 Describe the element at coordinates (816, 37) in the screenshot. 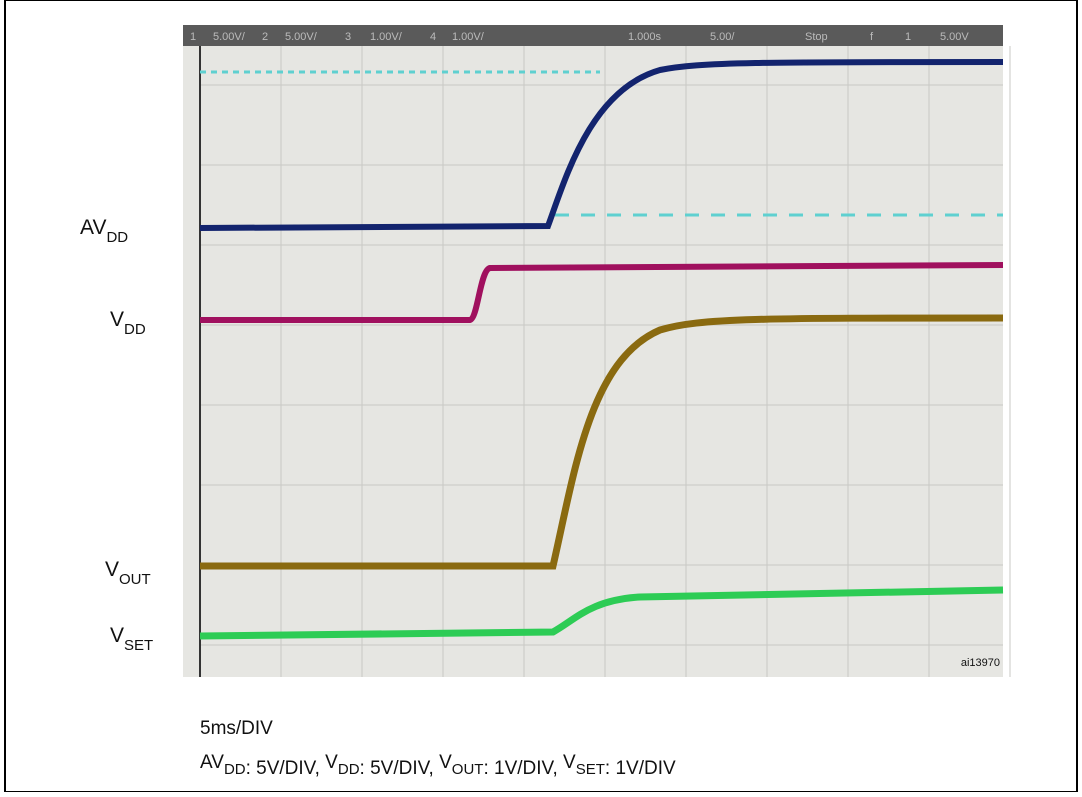

I see `header-item: Stop` at that location.